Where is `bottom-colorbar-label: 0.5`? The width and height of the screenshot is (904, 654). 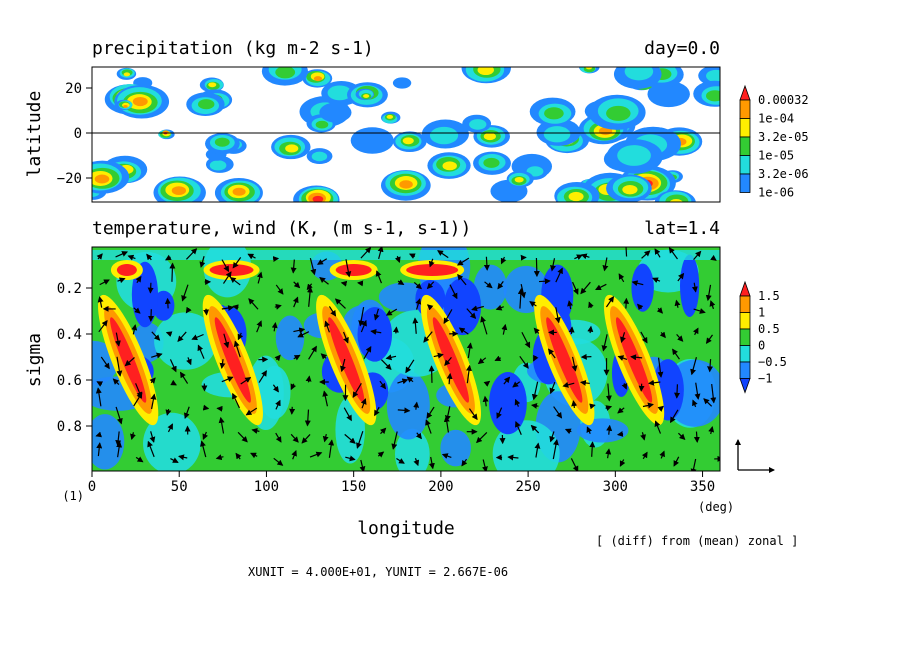 bottom-colorbar-label: 0.5 is located at coordinates (769, 329).